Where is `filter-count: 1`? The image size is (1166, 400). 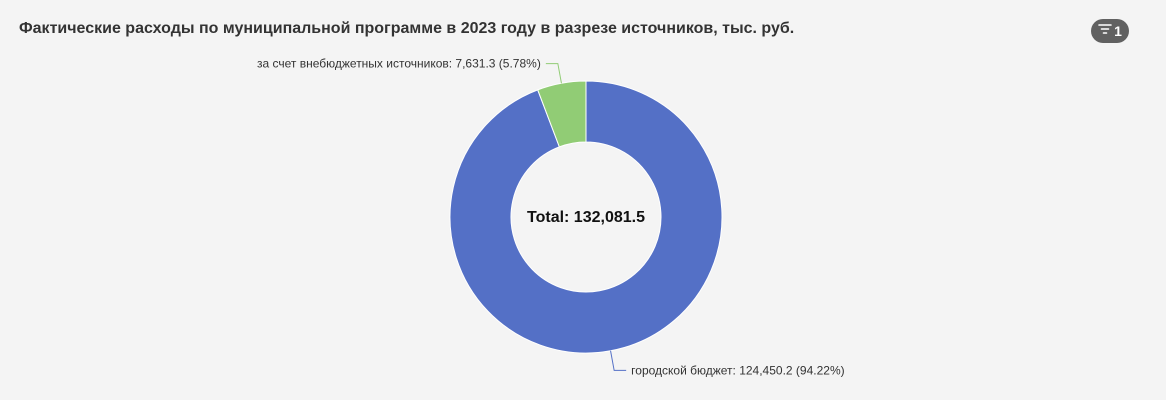 filter-count: 1 is located at coordinates (1118, 31).